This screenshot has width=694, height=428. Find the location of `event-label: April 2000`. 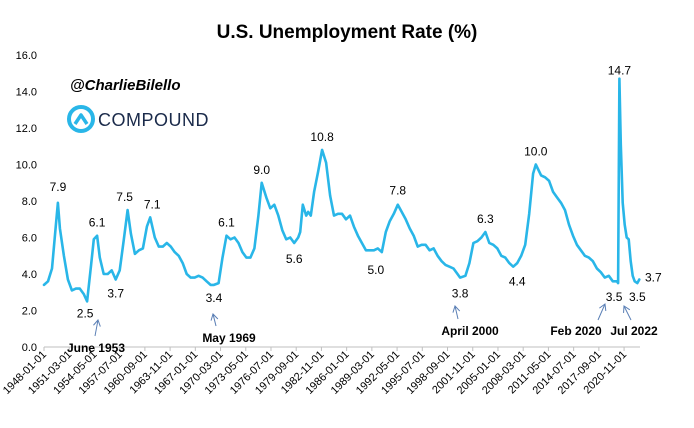

event-label: April 2000 is located at coordinates (470, 331).